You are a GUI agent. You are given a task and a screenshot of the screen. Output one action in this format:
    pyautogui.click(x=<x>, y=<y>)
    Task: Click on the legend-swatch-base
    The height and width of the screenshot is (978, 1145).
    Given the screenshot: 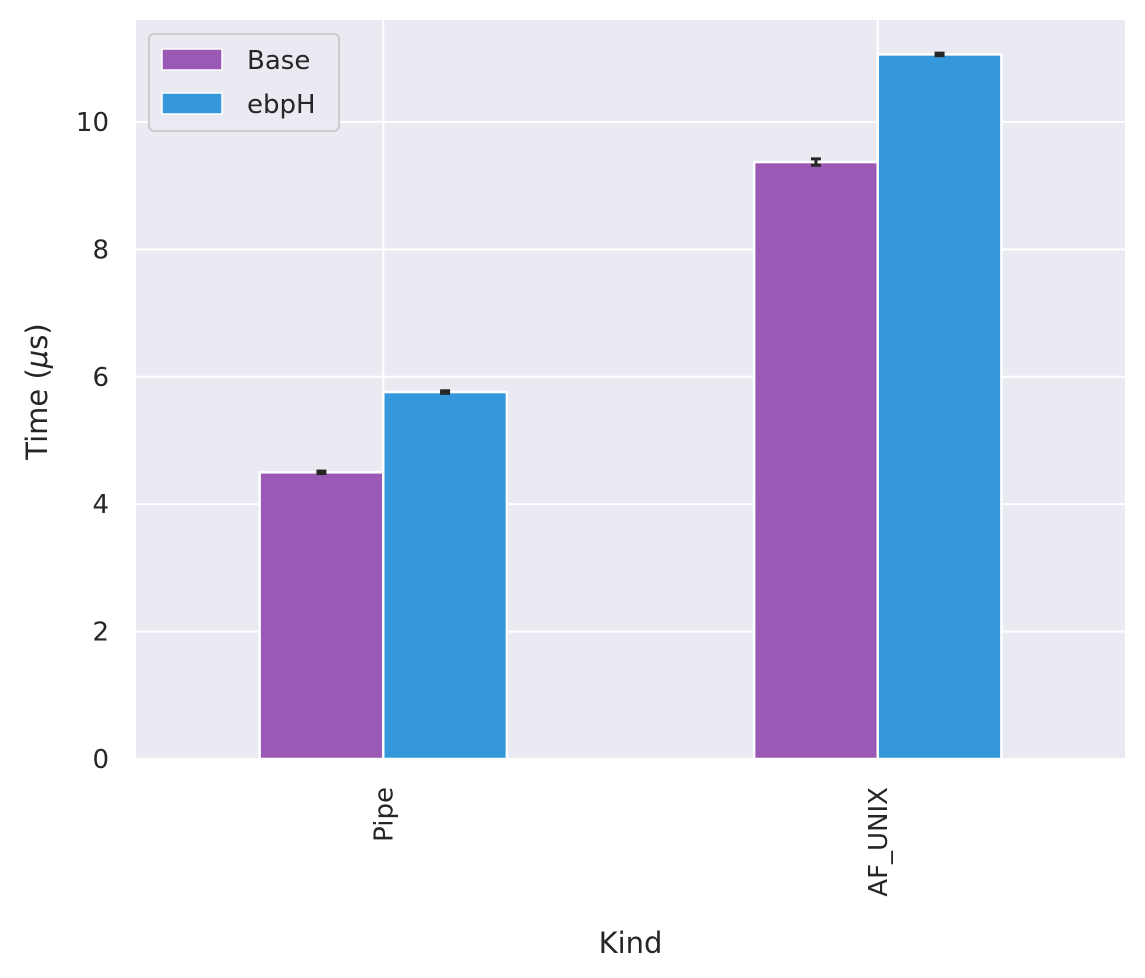 What is the action you would take?
    pyautogui.click(x=192, y=59)
    